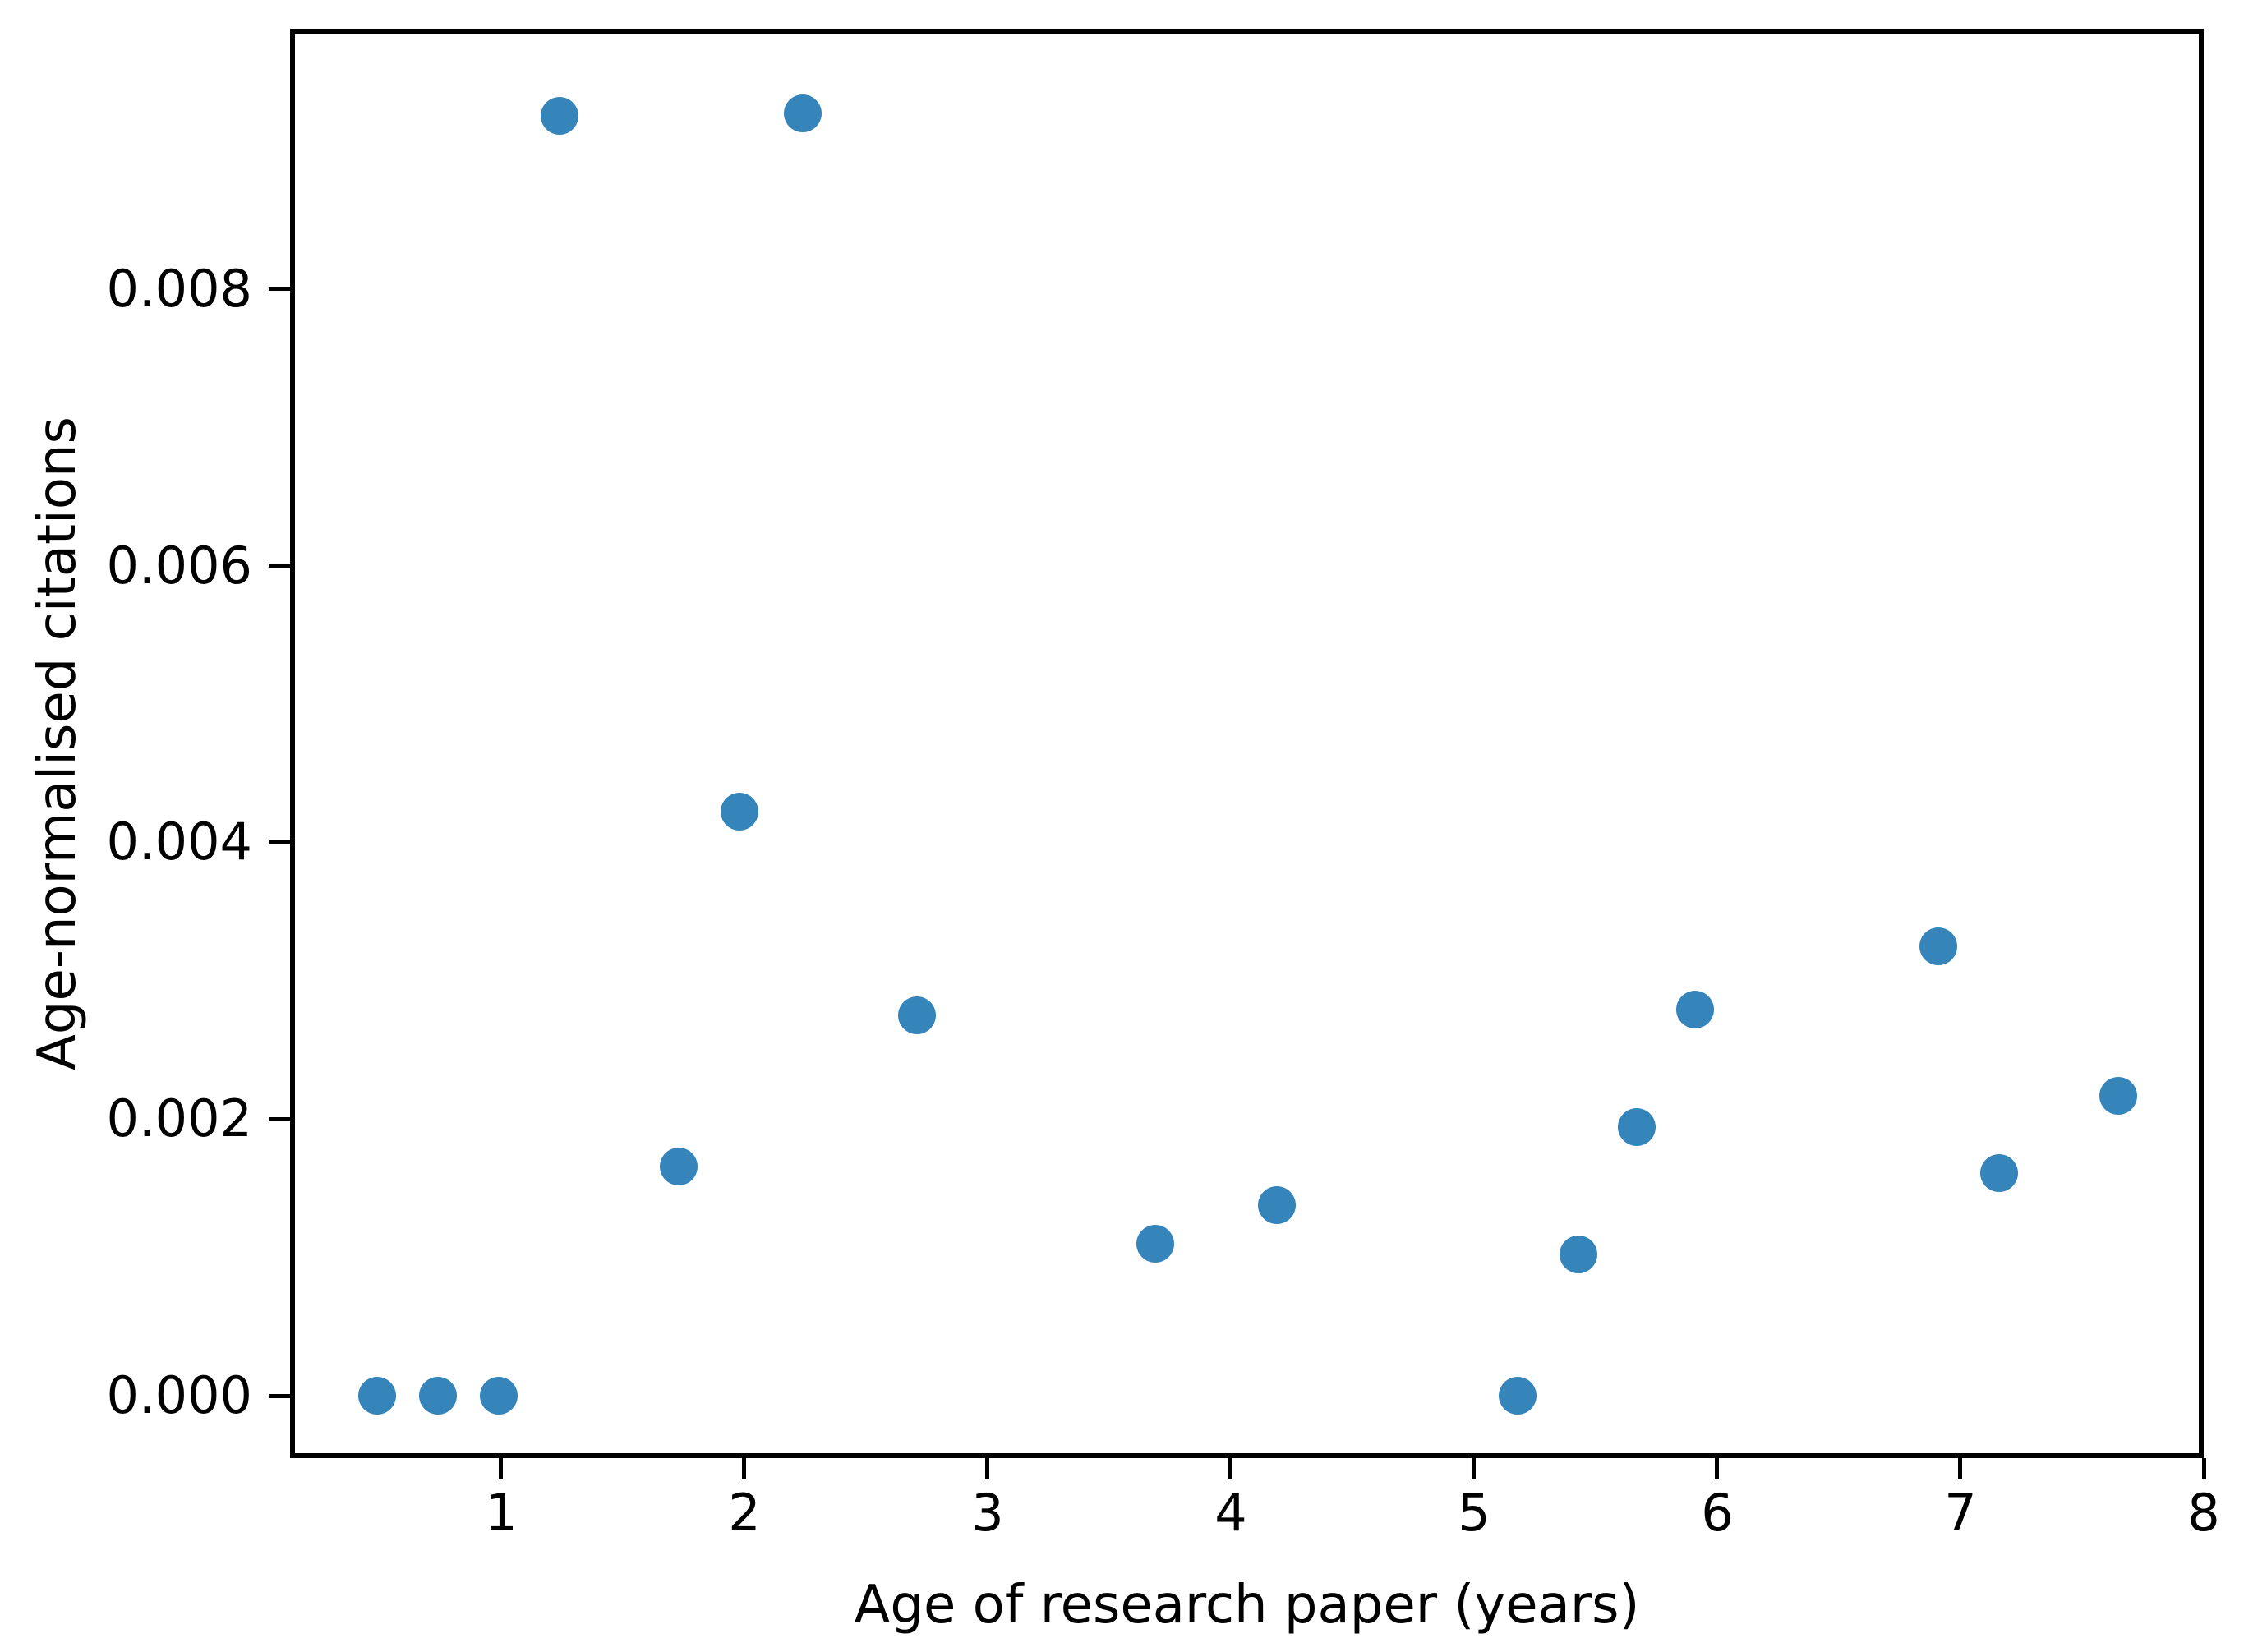 The image size is (2253, 1652). Describe the element at coordinates (501, 1513) in the screenshot. I see `x-tick-label: 1` at that location.